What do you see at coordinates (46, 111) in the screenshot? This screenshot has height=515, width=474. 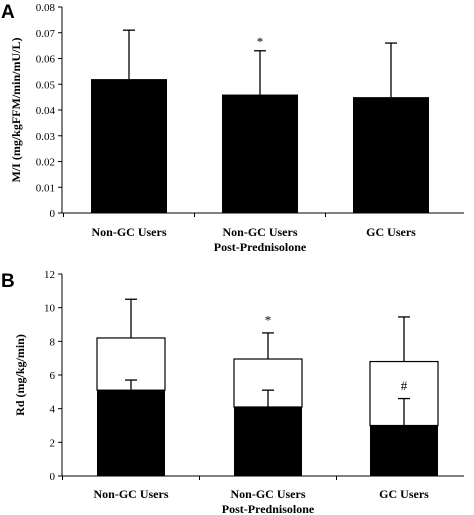 I see `panel-a-y-tick-label: 0.04` at bounding box center [46, 111].